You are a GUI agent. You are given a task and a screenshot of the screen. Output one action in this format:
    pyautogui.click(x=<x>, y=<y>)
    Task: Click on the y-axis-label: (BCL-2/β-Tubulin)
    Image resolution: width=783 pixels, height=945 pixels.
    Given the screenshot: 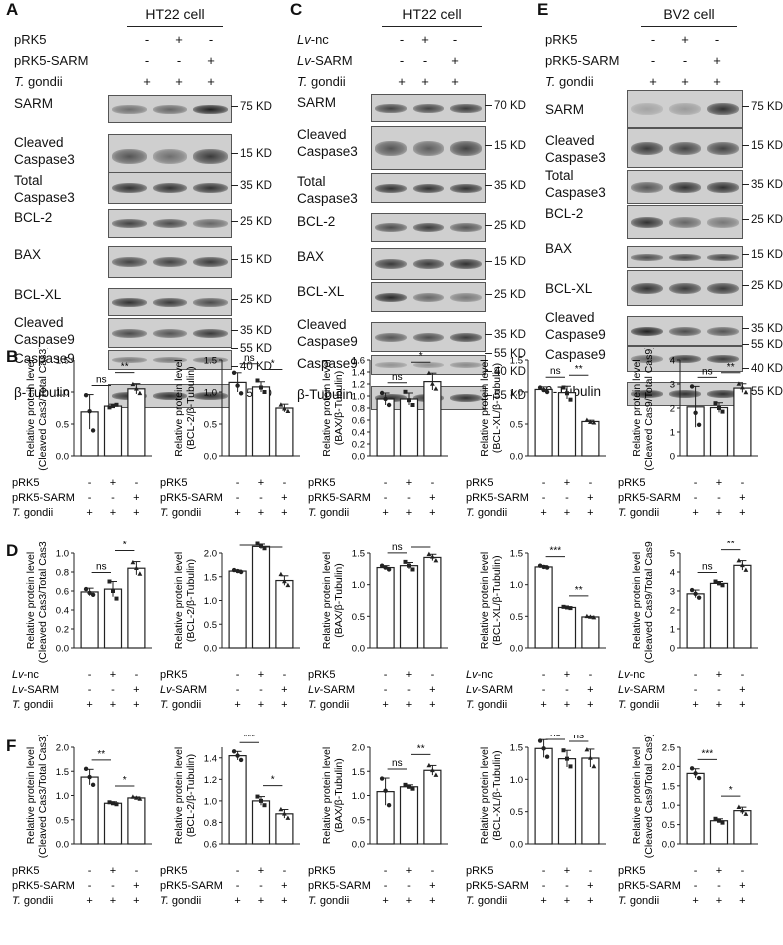 What is the action you would take?
    pyautogui.click(x=191, y=407)
    